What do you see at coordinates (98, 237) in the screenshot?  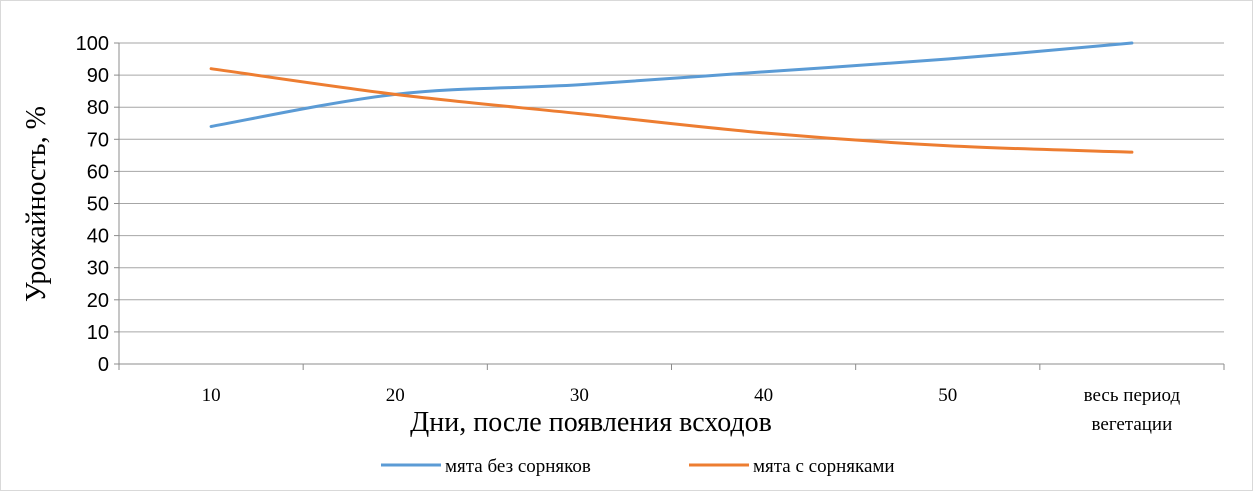 I see `y-tick-label: 40` at bounding box center [98, 237].